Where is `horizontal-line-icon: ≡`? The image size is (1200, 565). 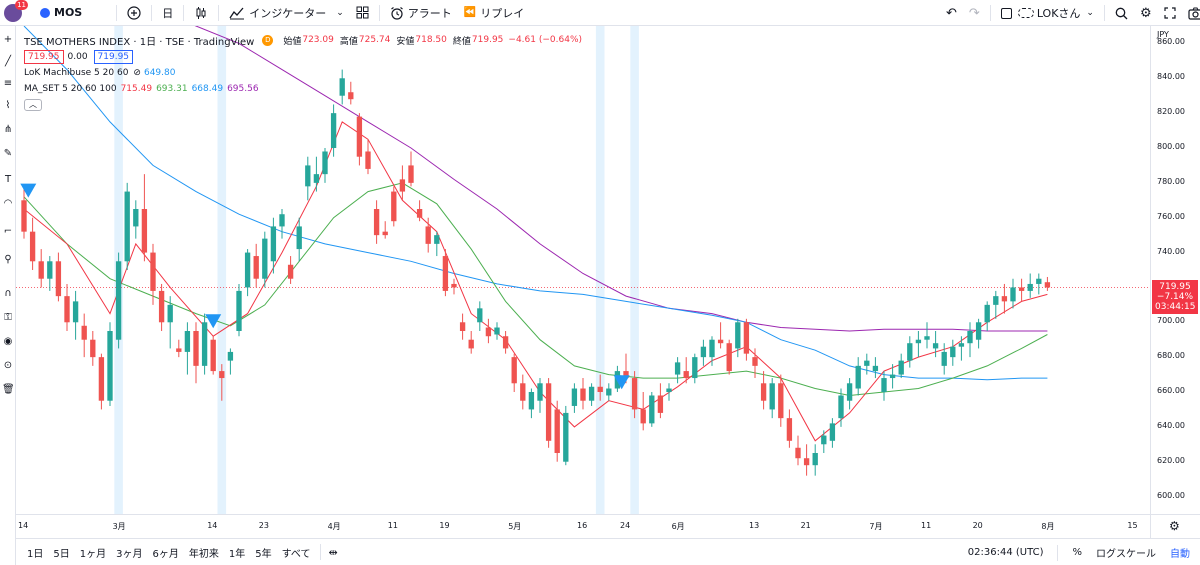 horizontal-line-icon: ≡ is located at coordinates (8, 83).